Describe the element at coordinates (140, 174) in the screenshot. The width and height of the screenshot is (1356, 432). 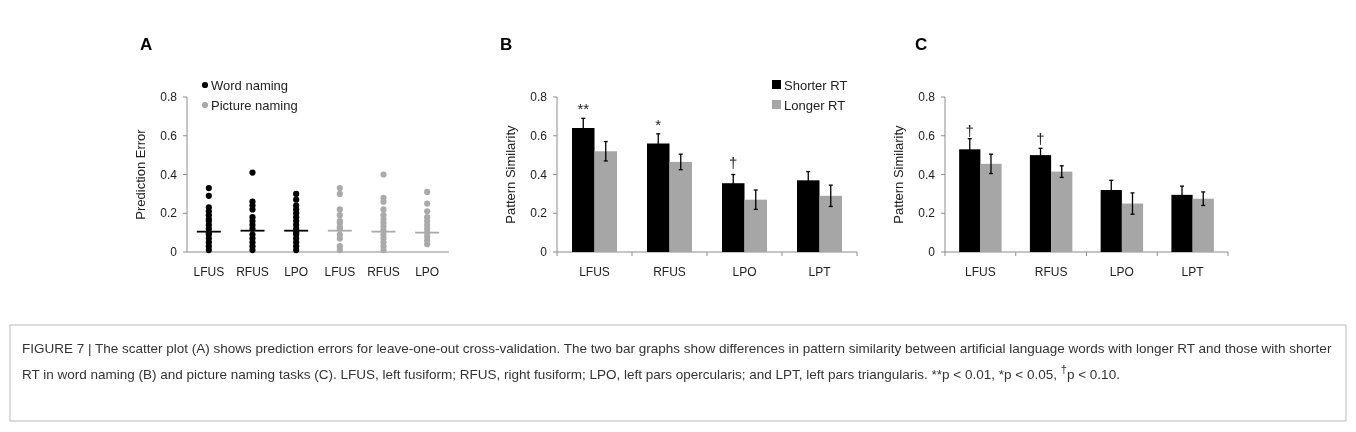
I see `y-axis-title: Prediction Error` at that location.